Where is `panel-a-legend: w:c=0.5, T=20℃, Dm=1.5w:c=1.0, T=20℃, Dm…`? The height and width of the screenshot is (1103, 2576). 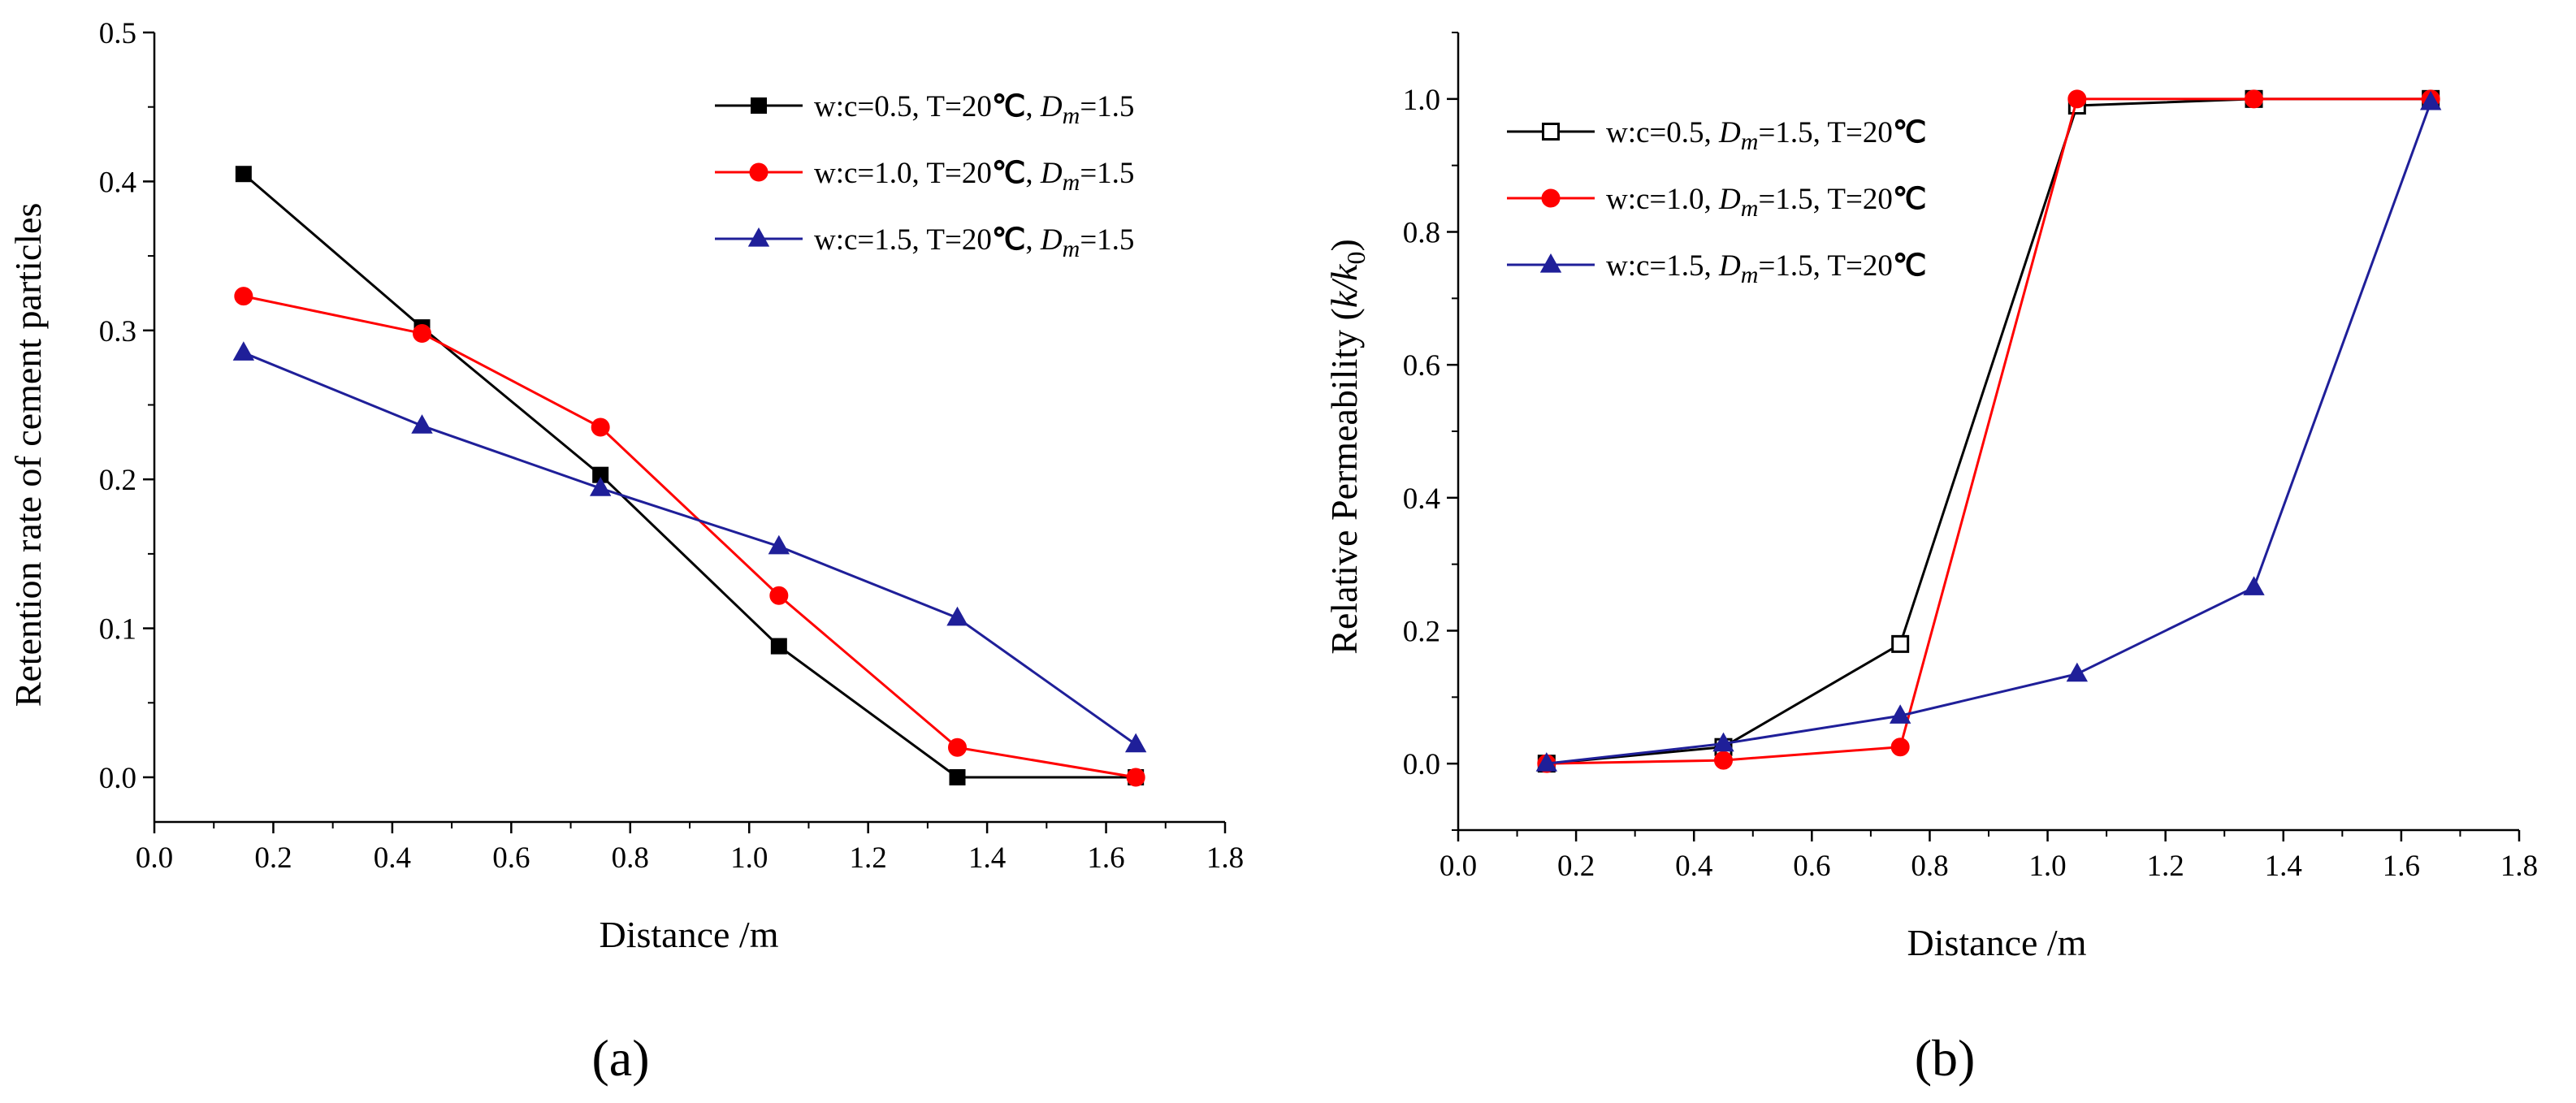
panel-a-legend: w:c=0.5, T=20℃, Dm=1.5w:c=1.0, T=20℃, Dm… is located at coordinates (924, 176).